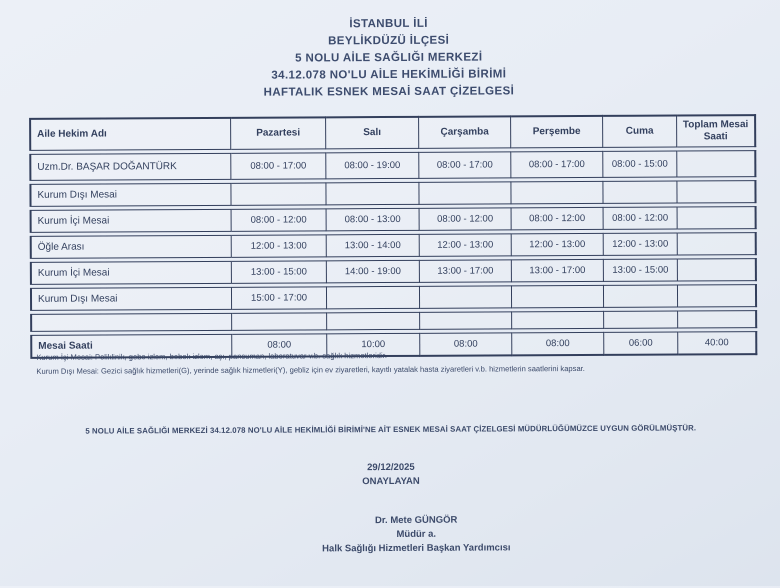  Describe the element at coordinates (640, 164) in the screenshot. I see `time-cell: 08:00 - 15:00` at that location.